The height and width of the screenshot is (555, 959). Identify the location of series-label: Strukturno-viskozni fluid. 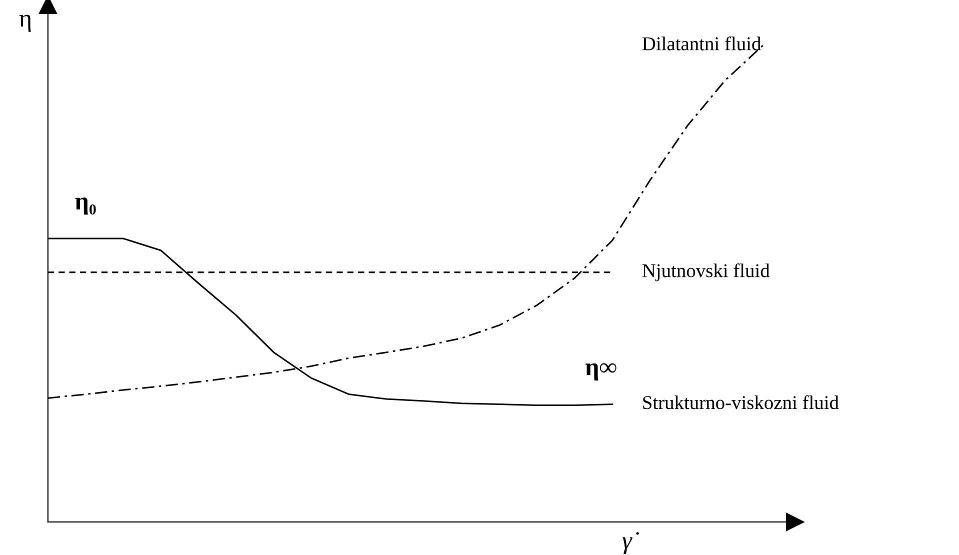
(741, 402).